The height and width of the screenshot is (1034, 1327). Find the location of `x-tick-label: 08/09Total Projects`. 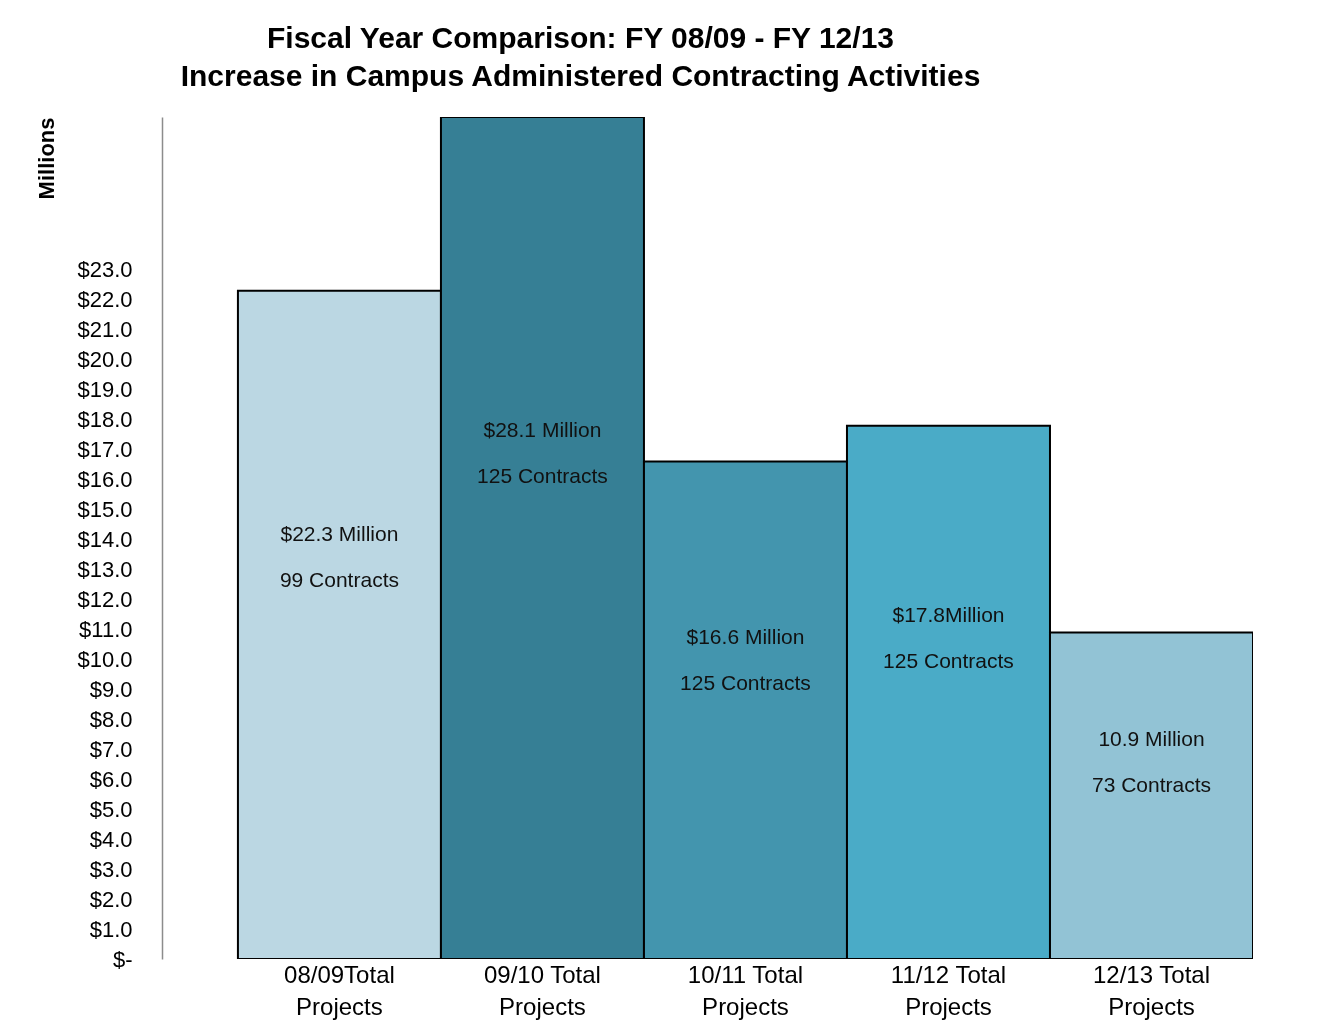

x-tick-label: 08/09Total Projects is located at coordinates (339, 990).